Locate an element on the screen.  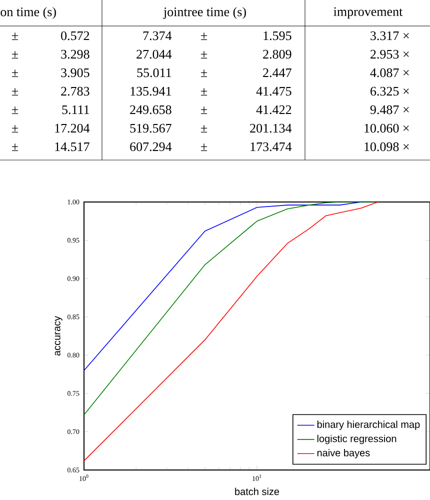
text: 249.658 is located at coordinates (151, 109).